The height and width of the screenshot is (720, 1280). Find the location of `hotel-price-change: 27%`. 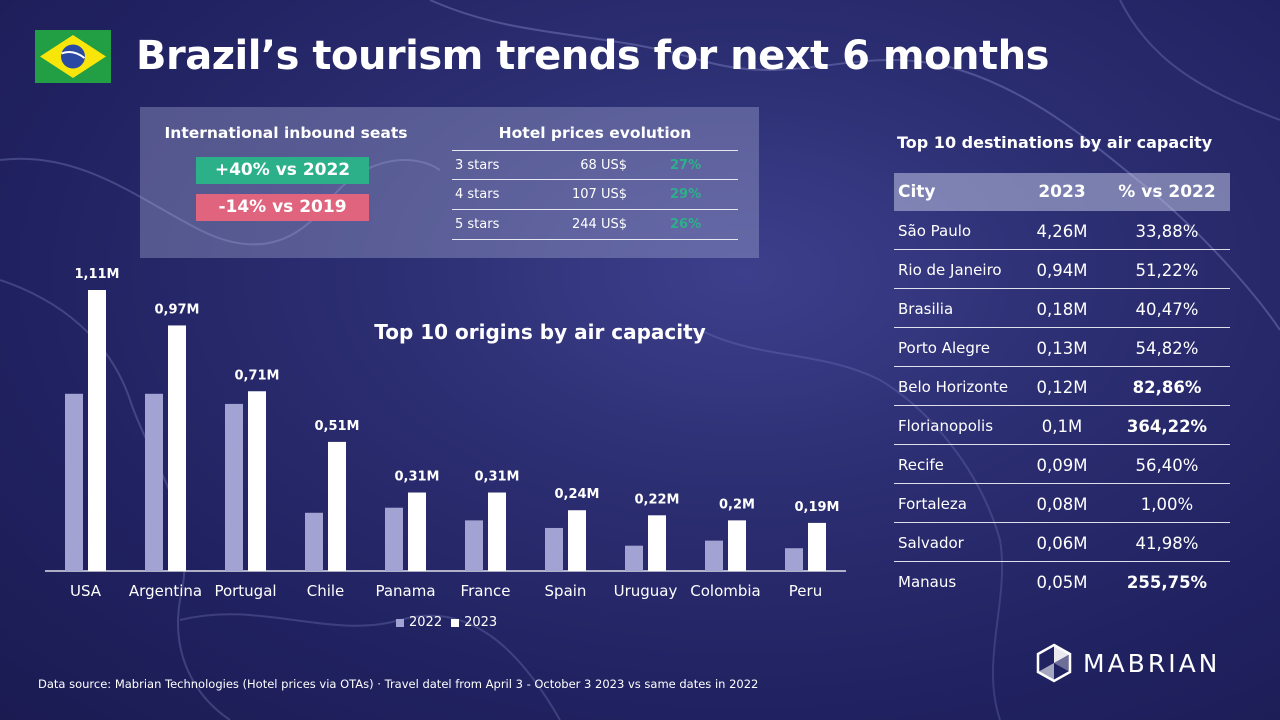

hotel-price-change: 27% is located at coordinates (686, 165).